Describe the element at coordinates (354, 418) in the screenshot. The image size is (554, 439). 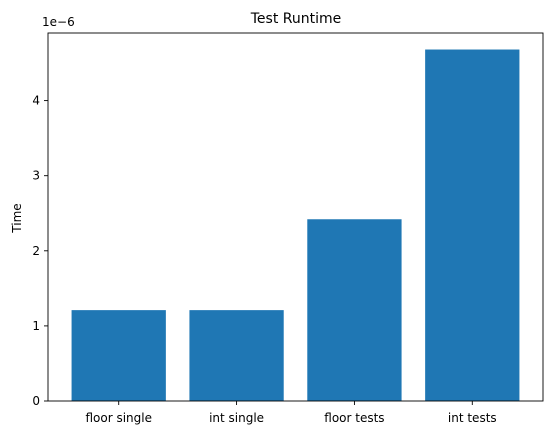
I see `x-tick-label: floor tests` at that location.